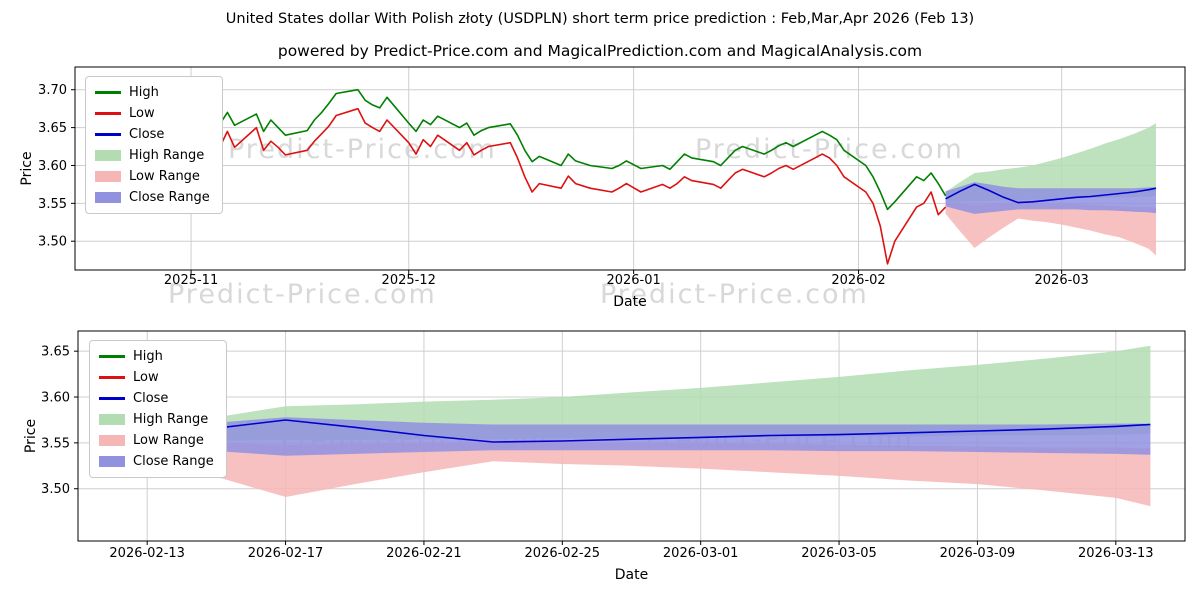  I want to click on y-tick-label: 3.70, so click(52, 90).